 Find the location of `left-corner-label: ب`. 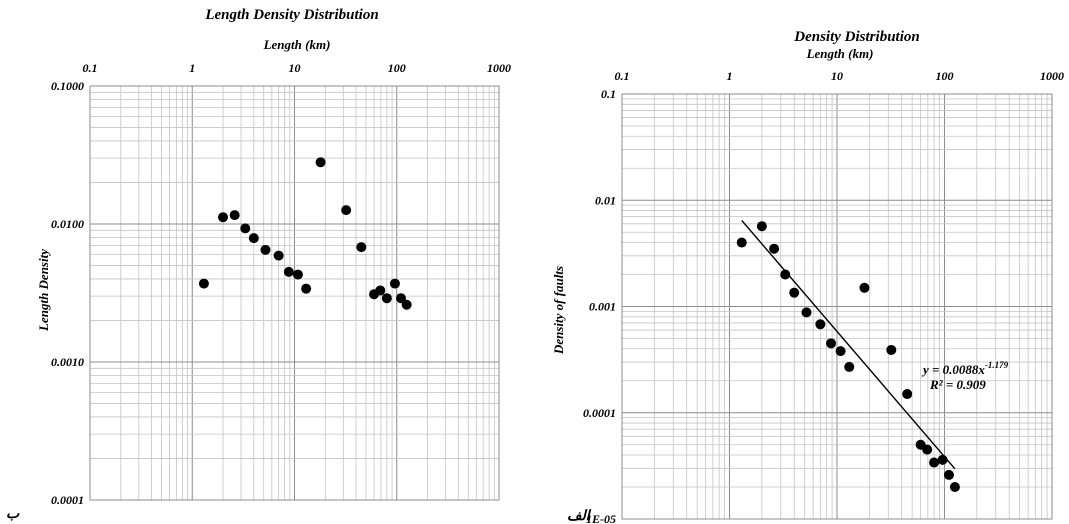

left-corner-label: ب is located at coordinates (13, 514).